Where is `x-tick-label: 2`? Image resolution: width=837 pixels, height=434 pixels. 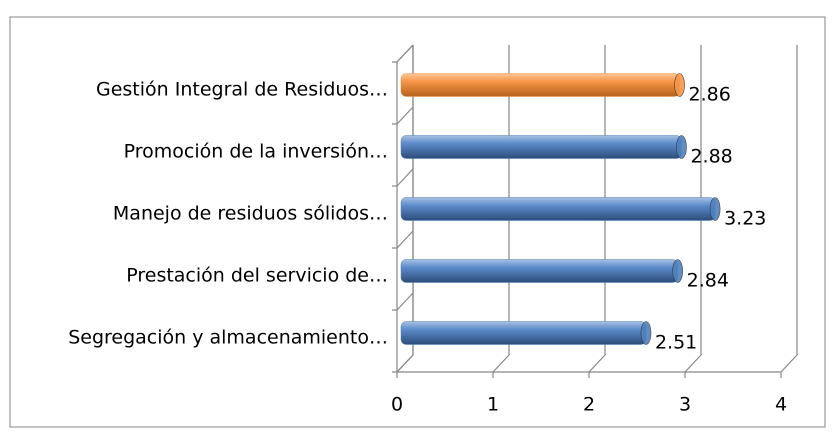
x-tick-label: 2 is located at coordinates (589, 405).